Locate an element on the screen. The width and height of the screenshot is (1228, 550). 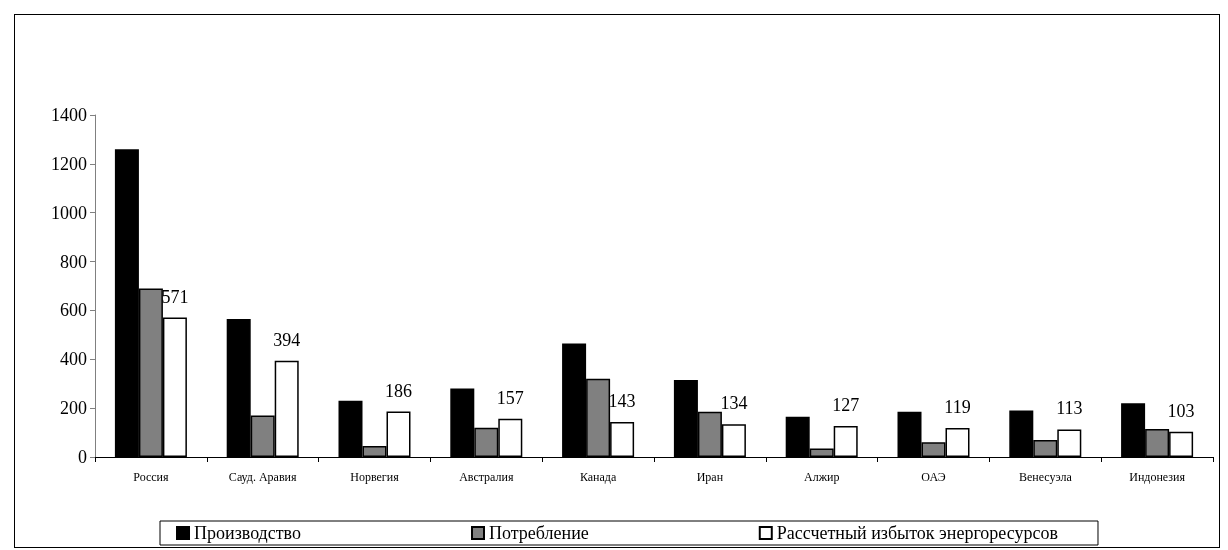
legend-label: Потребление is located at coordinates (539, 533).